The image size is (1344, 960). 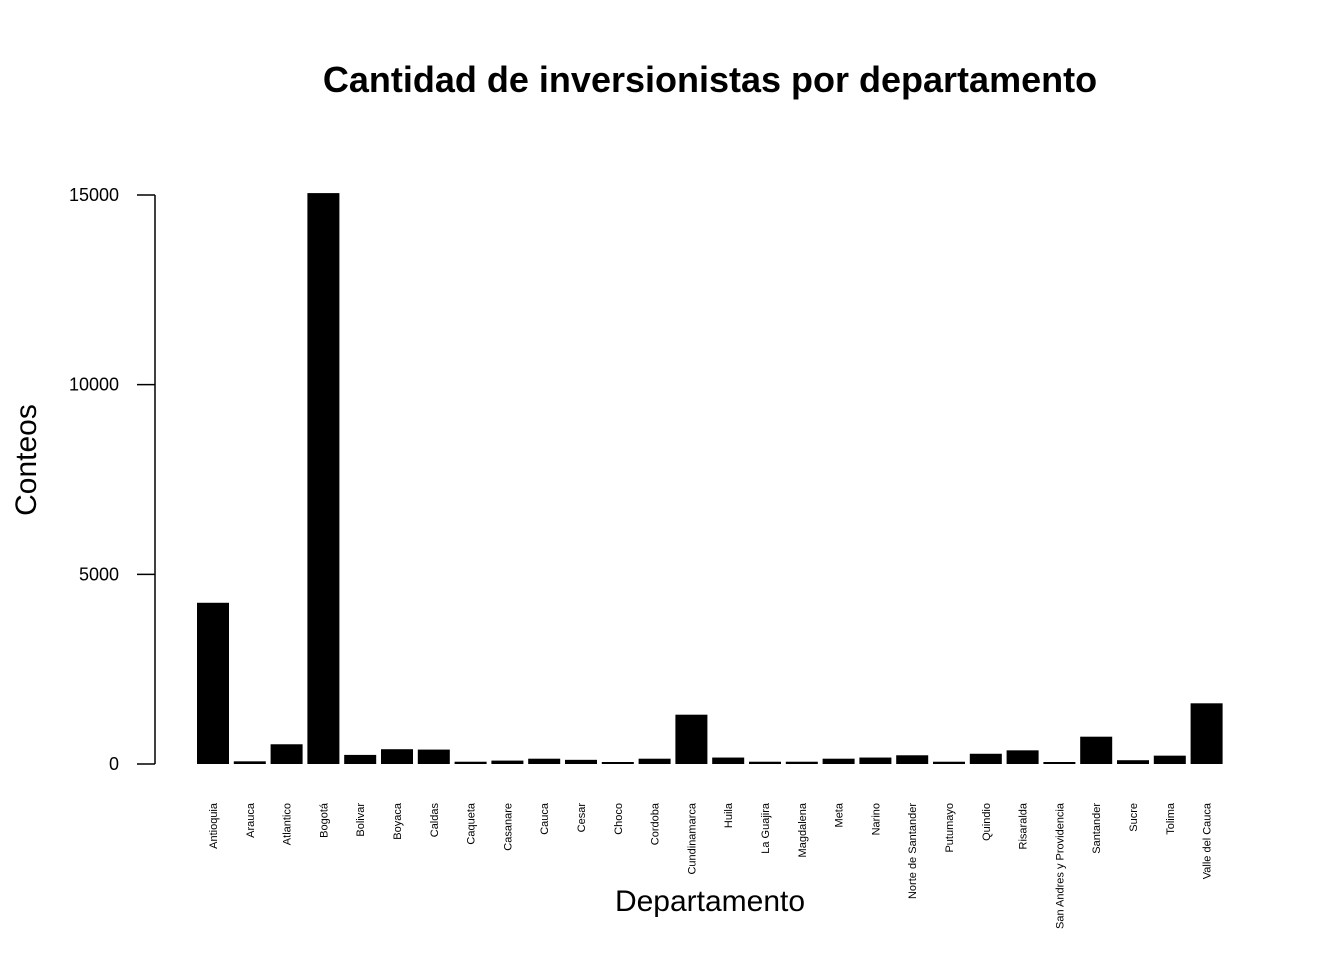 I want to click on x-tick-label: San Andres y Providencia, so click(x=1060, y=865).